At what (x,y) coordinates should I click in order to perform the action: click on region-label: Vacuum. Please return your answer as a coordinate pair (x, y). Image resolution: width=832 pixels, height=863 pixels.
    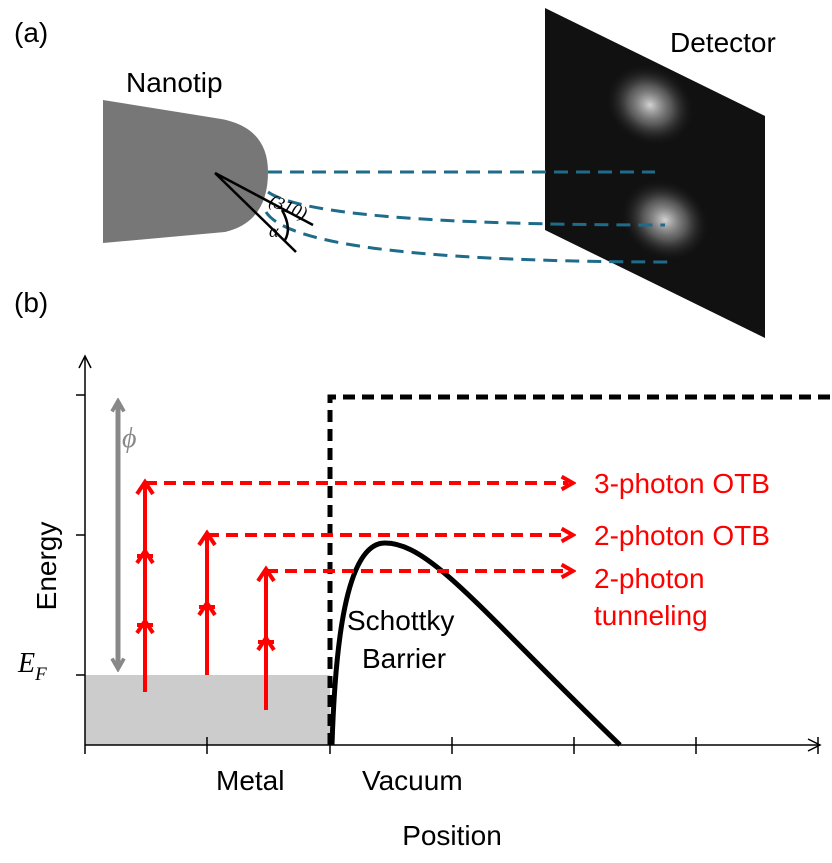
    Looking at the image, I should click on (412, 780).